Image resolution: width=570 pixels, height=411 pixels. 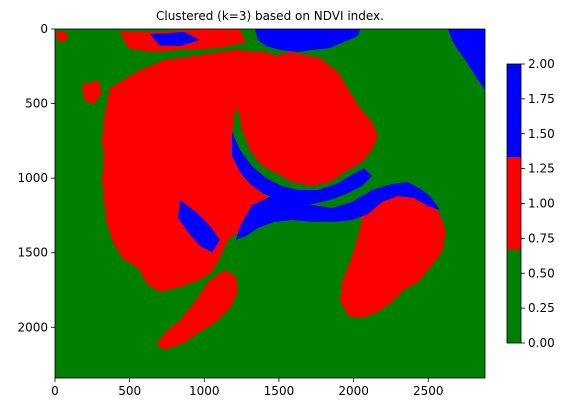 I want to click on colorbar-tick-label: 1.50, so click(x=541, y=134).